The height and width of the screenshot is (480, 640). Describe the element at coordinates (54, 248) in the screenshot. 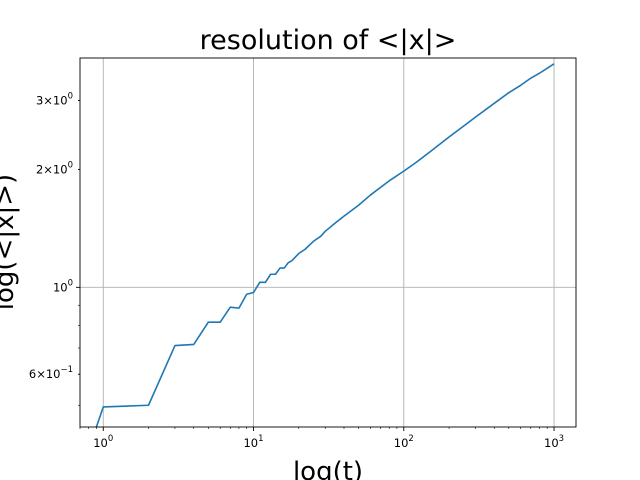

I see `y-axis: 6×10⁻¹ 100 2×100 3×100` at that location.